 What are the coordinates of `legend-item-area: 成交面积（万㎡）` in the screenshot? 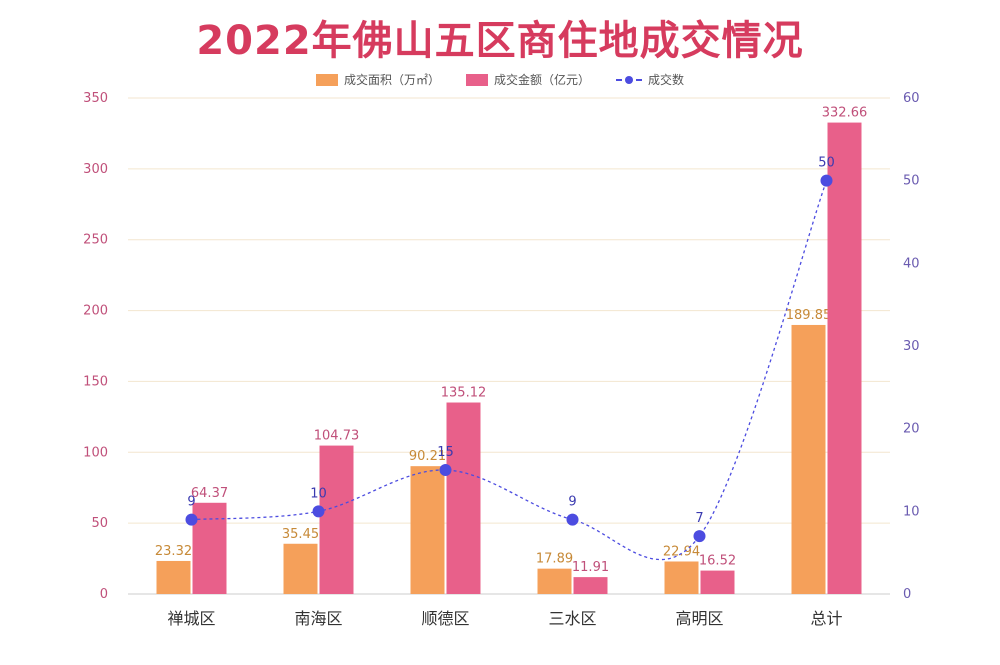 It's located at (377, 79).